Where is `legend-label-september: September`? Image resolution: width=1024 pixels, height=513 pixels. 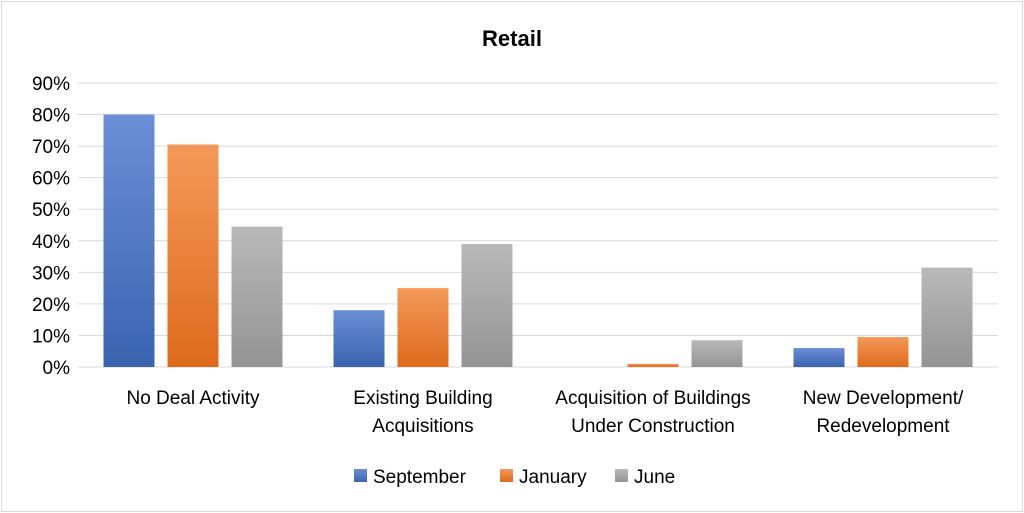
legend-label-september: September is located at coordinates (420, 477).